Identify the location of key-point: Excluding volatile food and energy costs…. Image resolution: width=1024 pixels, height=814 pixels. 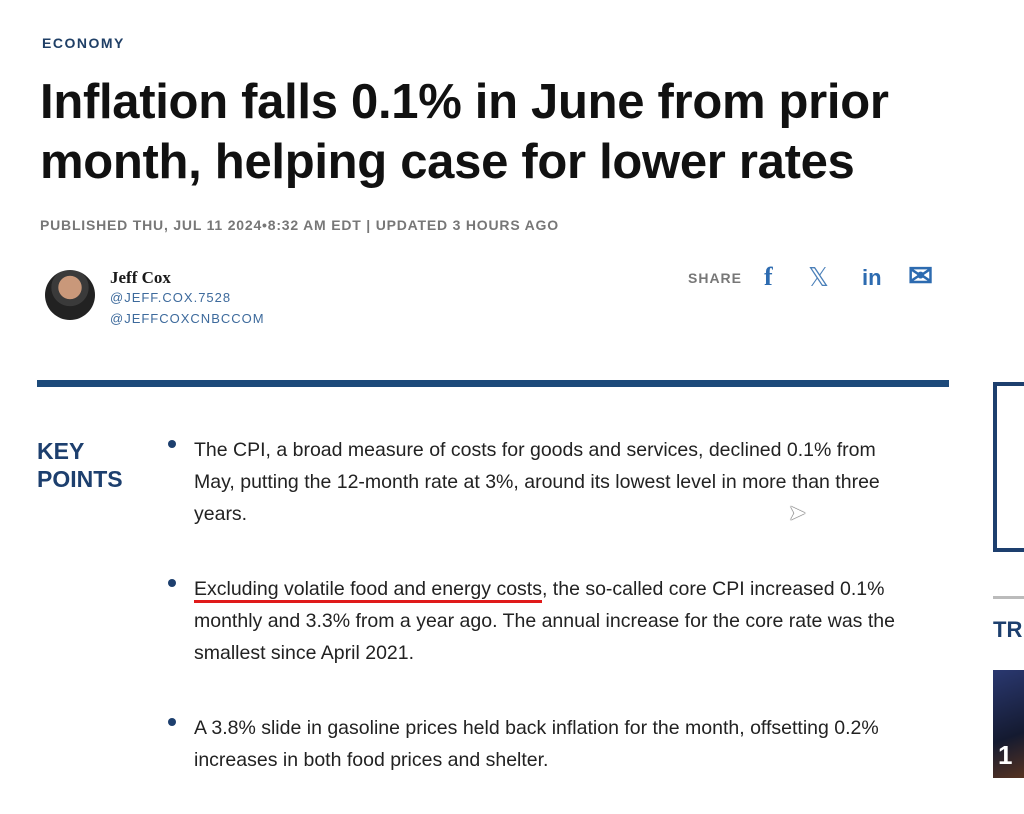
(549, 621).